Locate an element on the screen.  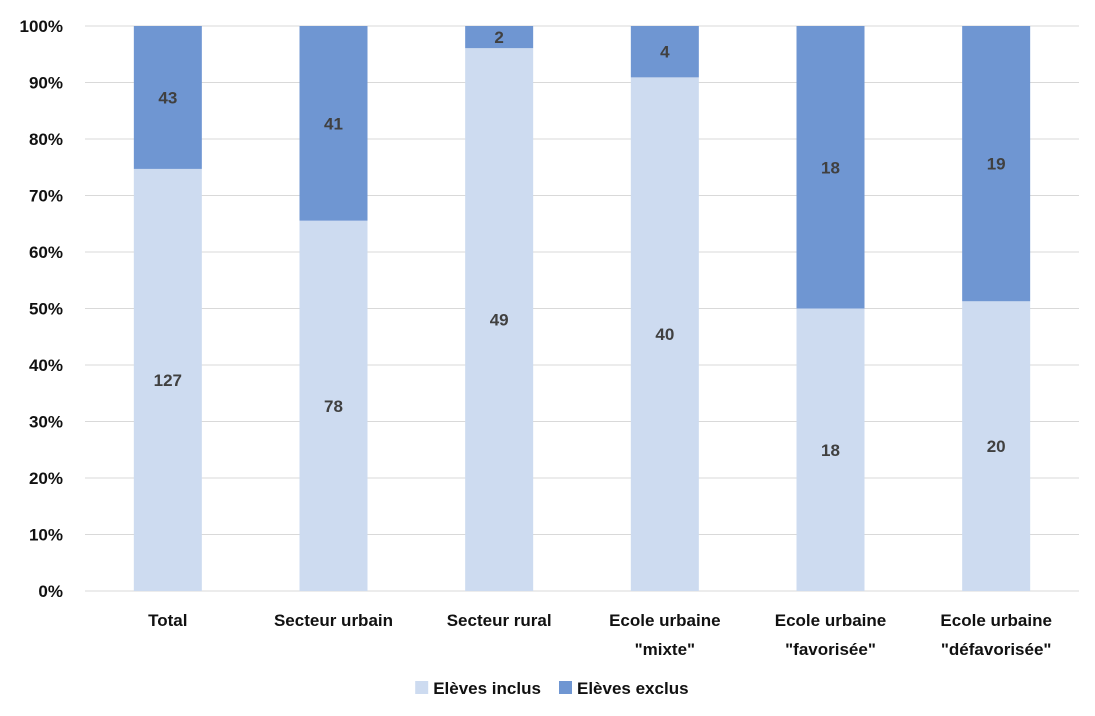
y-tick-label: 80% is located at coordinates (46, 139).